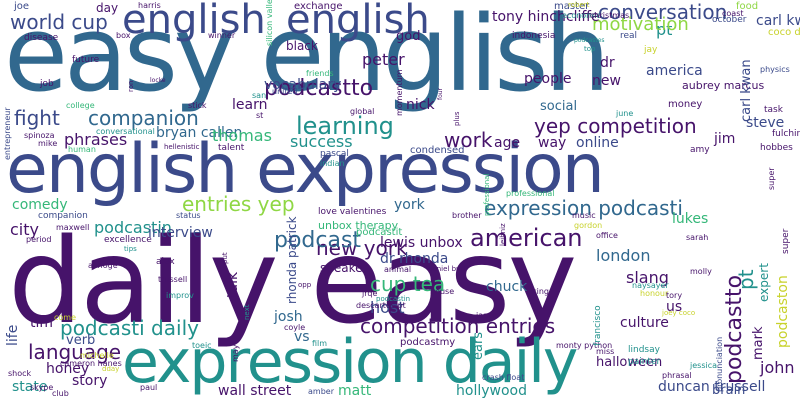  What do you see at coordinates (548, 79) in the screenshot?
I see `word-god: people` at bounding box center [548, 79].